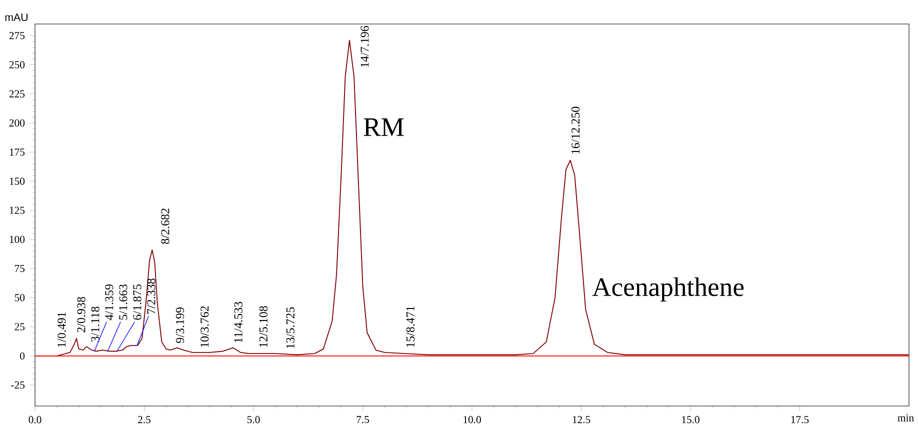 The height and width of the screenshot is (427, 918). Describe the element at coordinates (165, 226) in the screenshot. I see `annotation: 8/2.682` at that location.